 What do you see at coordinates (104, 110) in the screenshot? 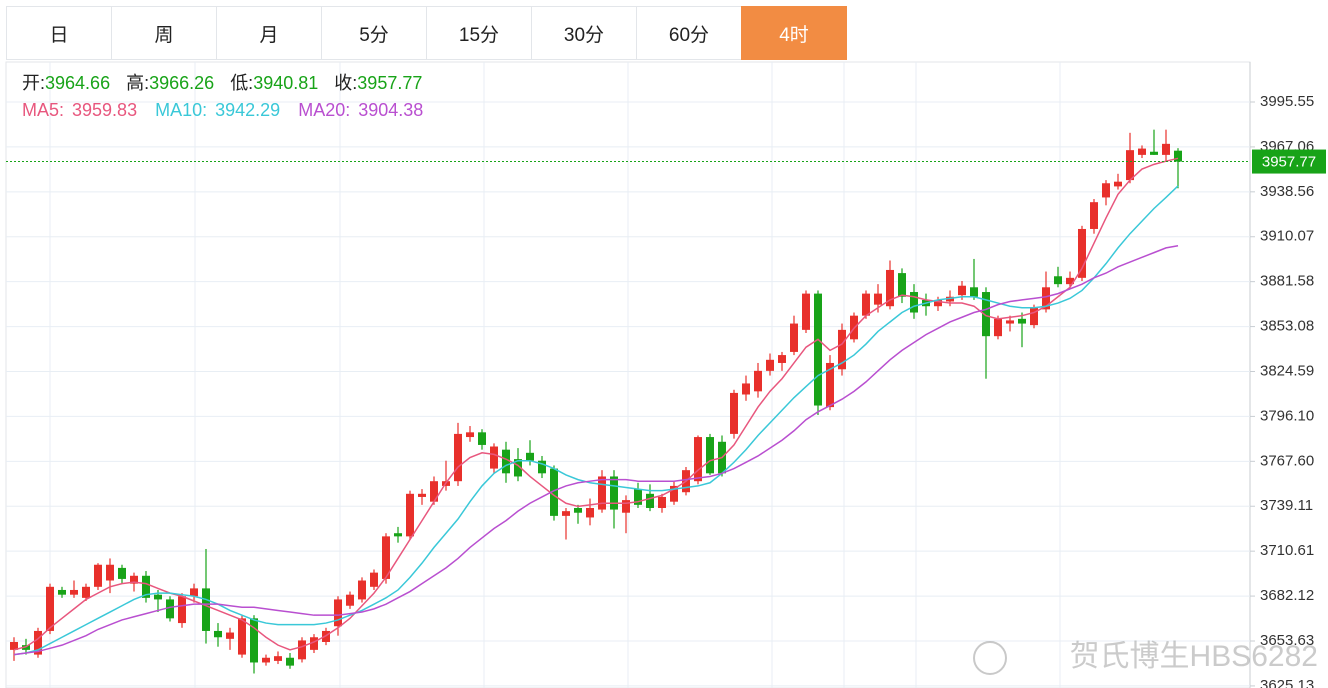
I see `legend-value: 3959.83` at bounding box center [104, 110].